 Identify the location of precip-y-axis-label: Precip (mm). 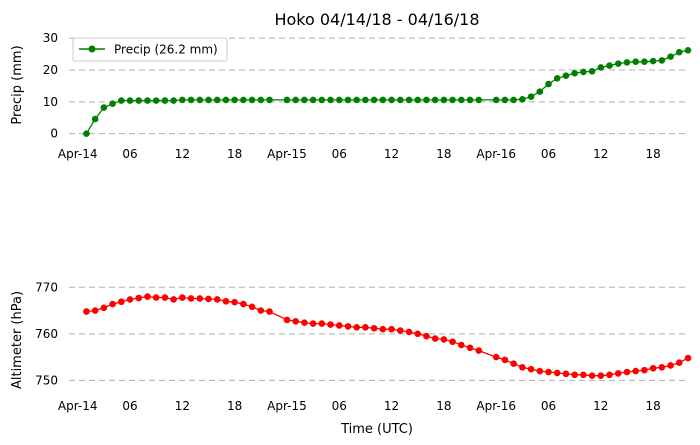
(17, 84).